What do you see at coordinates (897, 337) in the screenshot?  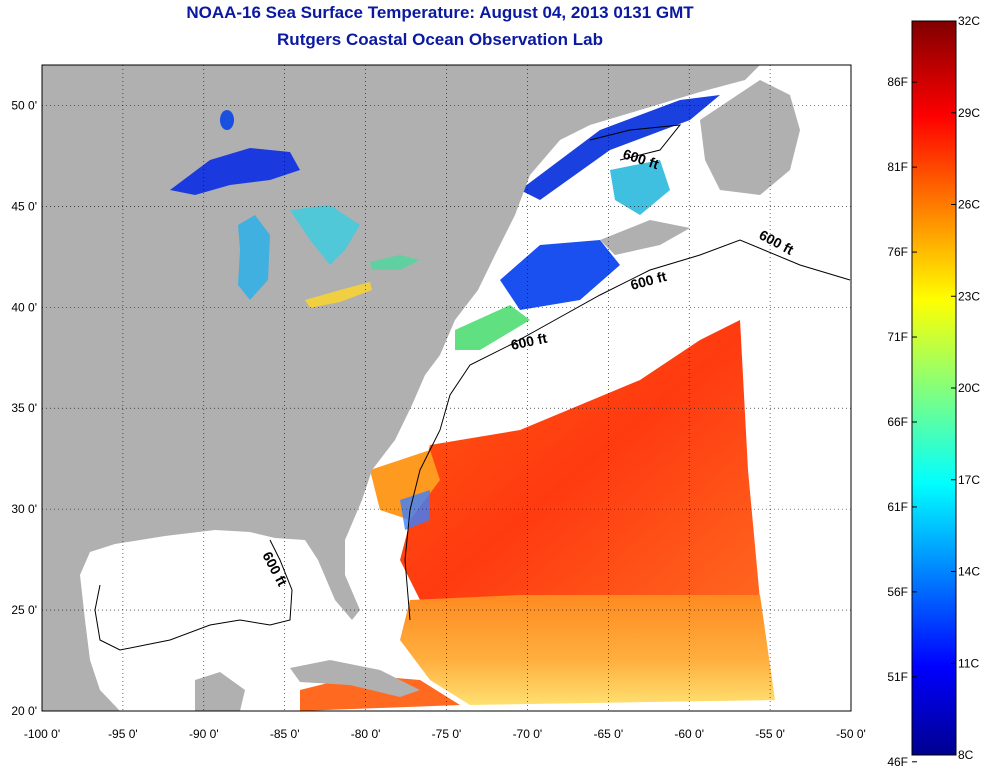 I see `colorbar-fahrenheit-label: 71F` at bounding box center [897, 337].